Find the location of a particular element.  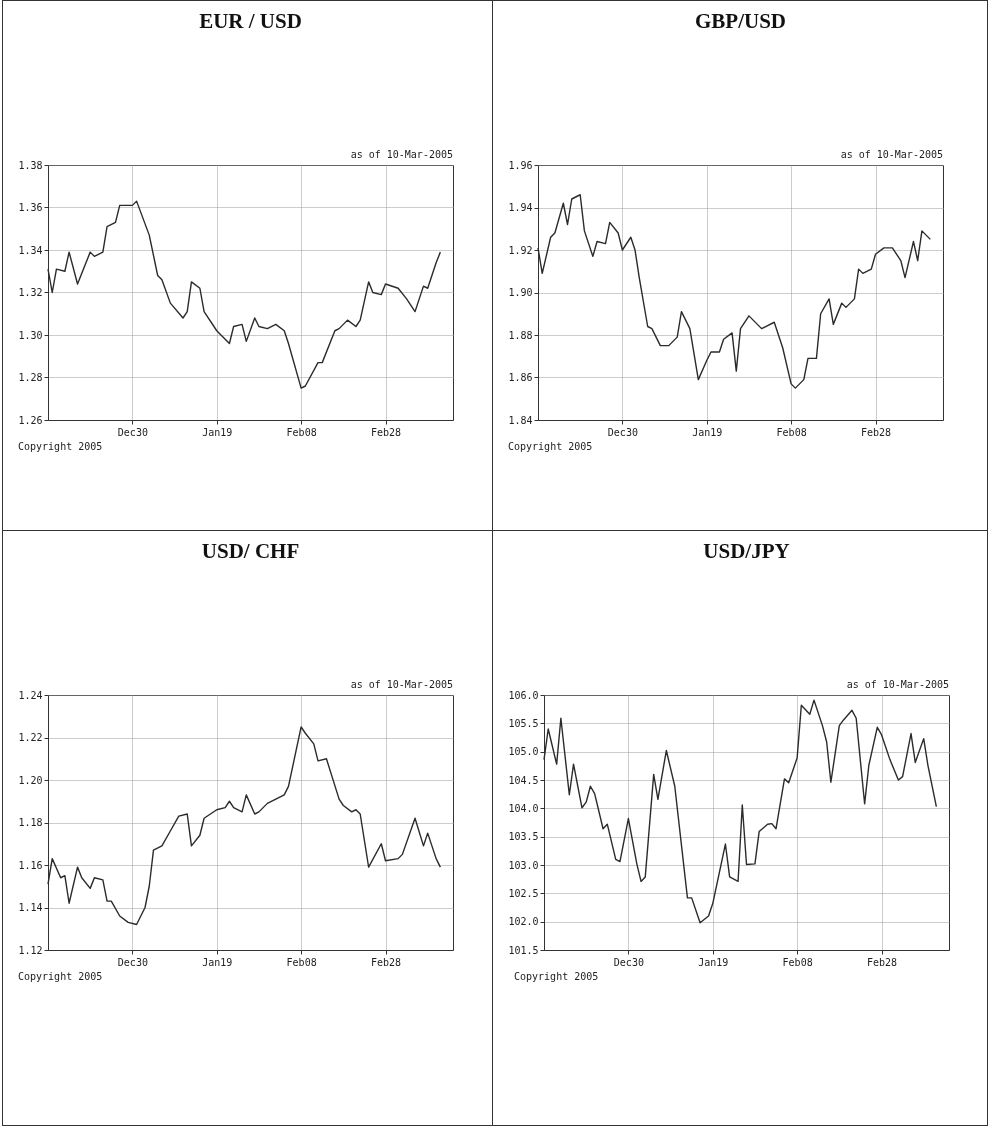

y-tick-label: 1.14 is located at coordinates (30, 907).